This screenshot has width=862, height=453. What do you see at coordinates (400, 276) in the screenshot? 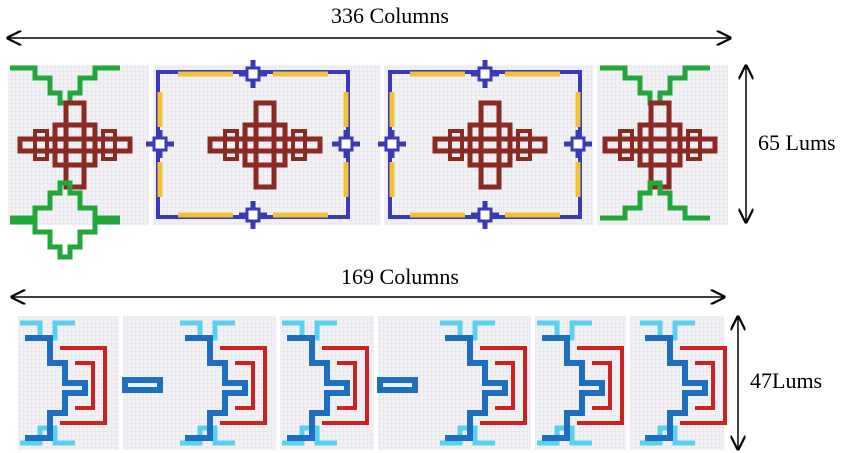
I see `width-label: 169 Columns` at bounding box center [400, 276].